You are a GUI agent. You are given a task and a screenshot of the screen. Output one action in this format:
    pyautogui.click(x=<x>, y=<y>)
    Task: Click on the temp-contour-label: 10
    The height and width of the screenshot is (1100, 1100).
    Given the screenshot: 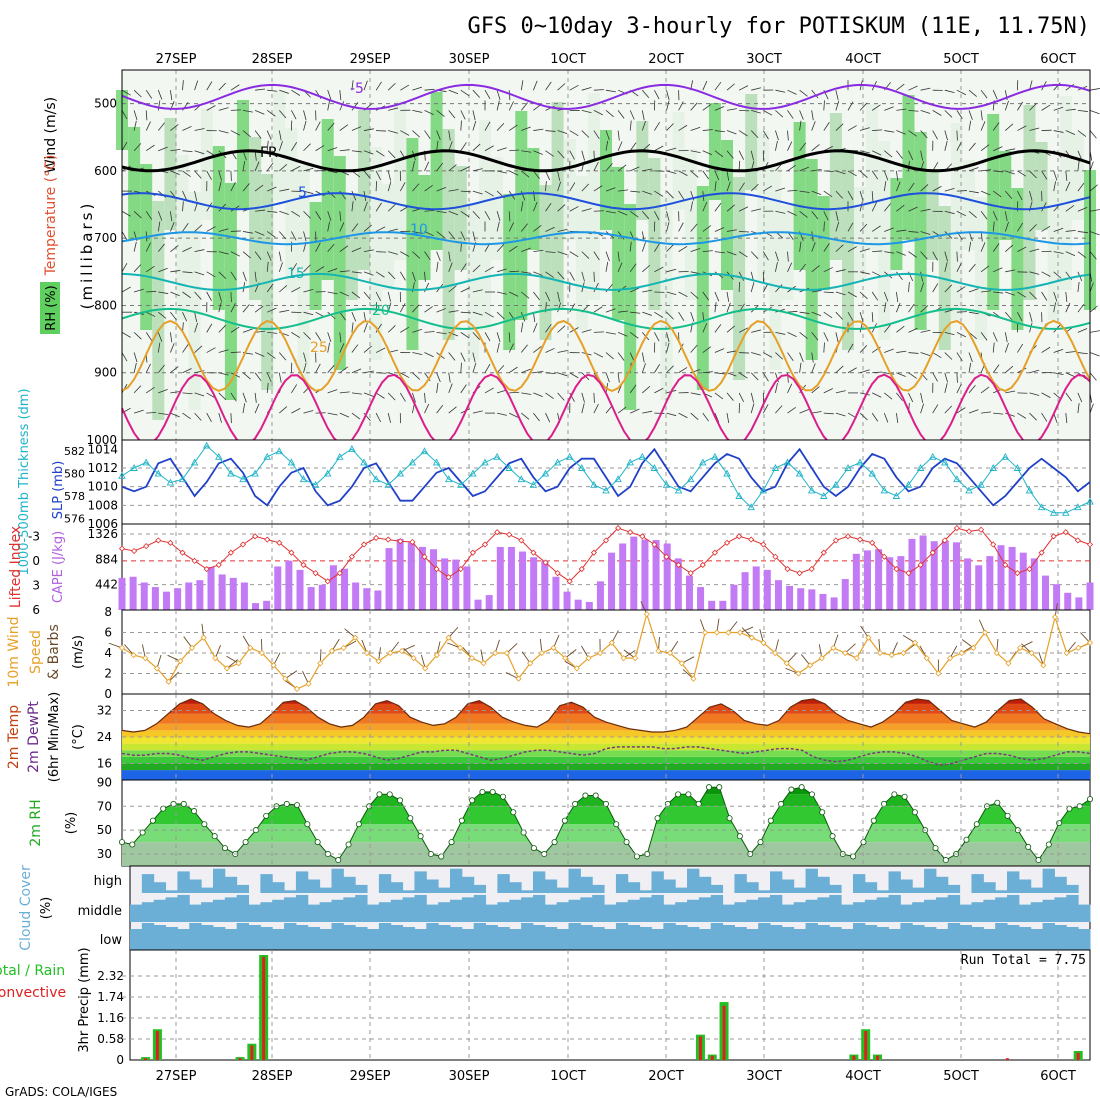 What is the action you would take?
    pyautogui.click(x=419, y=230)
    